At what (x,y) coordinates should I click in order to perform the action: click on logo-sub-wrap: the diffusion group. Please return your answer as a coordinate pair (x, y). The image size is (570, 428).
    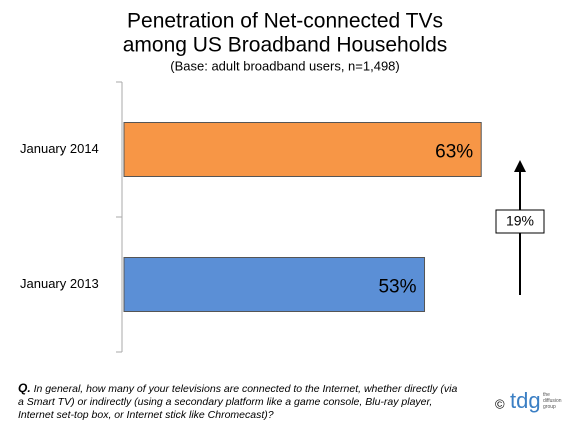
    Looking at the image, I should click on (552, 401).